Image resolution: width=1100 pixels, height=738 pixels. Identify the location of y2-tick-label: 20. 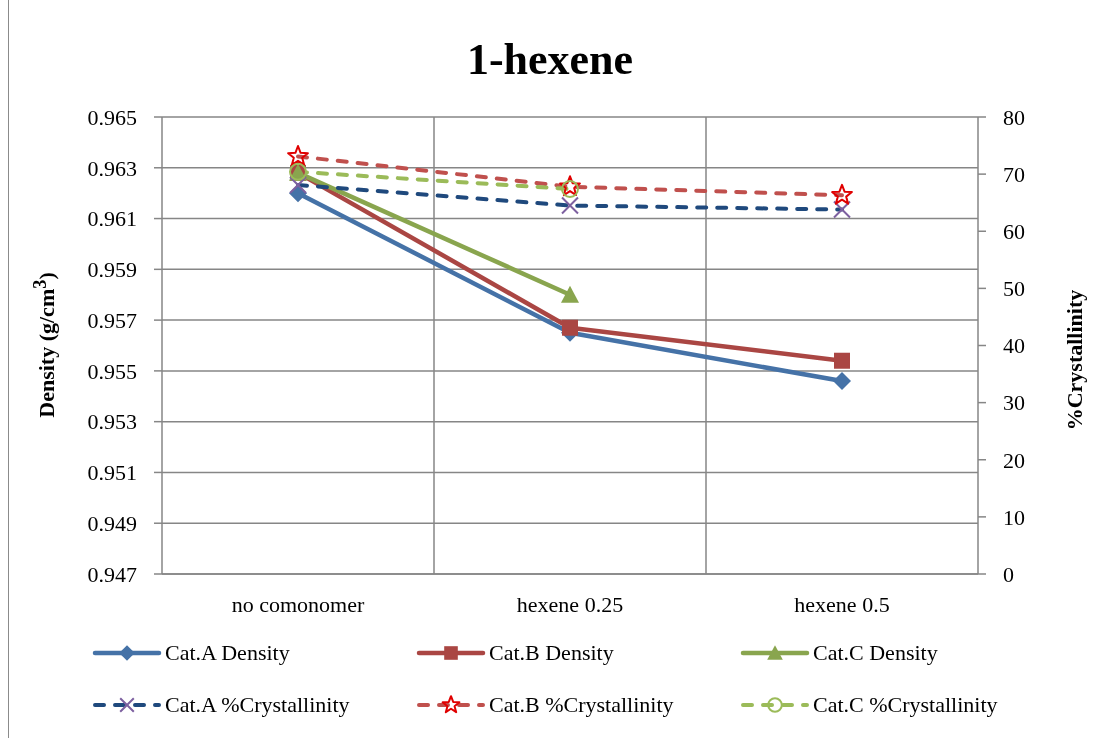
(1014, 460).